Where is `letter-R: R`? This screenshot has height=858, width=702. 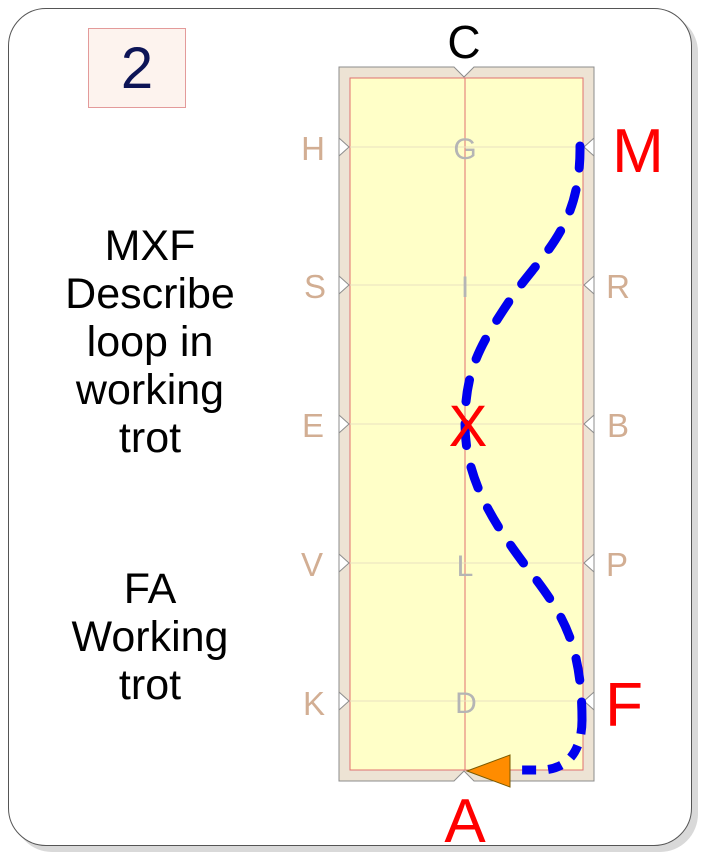
letter-R: R is located at coordinates (618, 286).